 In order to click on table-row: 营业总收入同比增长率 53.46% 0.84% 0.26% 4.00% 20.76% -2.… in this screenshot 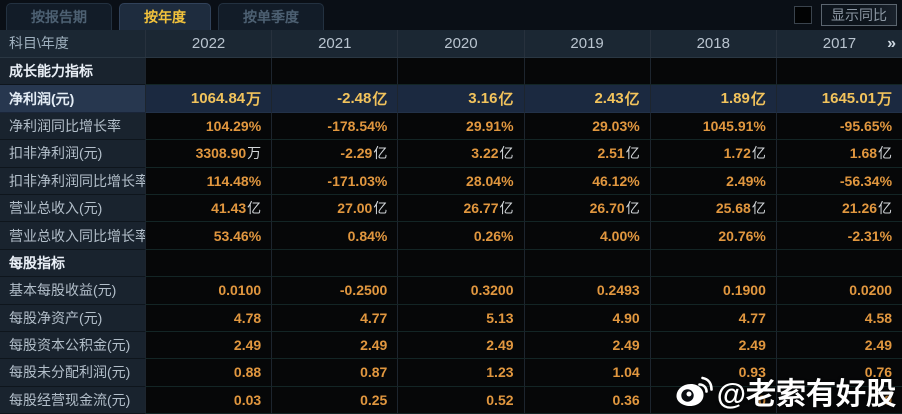, I will do `click(451, 236)`.